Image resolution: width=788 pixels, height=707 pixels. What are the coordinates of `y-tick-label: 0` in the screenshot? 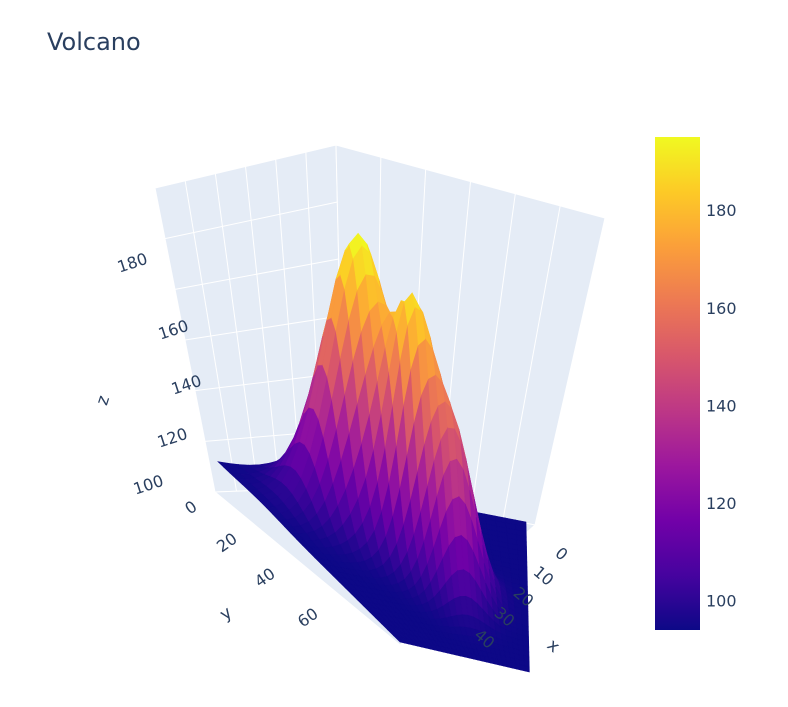 It's located at (190, 507).